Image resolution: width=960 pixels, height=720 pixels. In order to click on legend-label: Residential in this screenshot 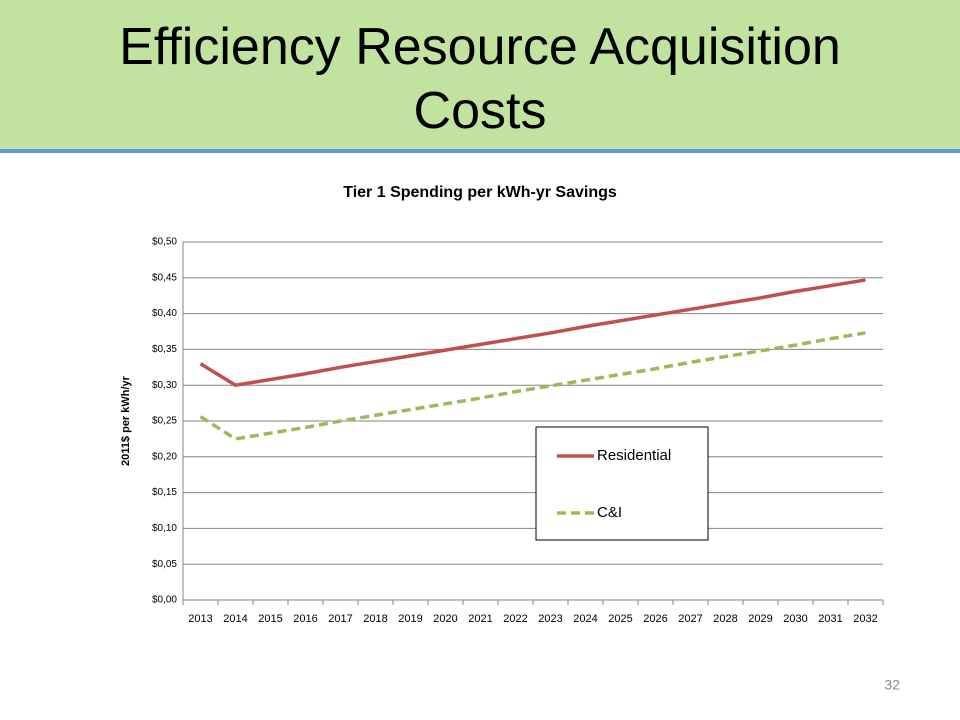, I will do `click(634, 455)`.